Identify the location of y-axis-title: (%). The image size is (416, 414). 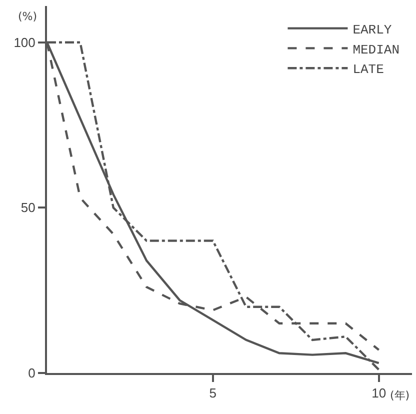
(28, 16).